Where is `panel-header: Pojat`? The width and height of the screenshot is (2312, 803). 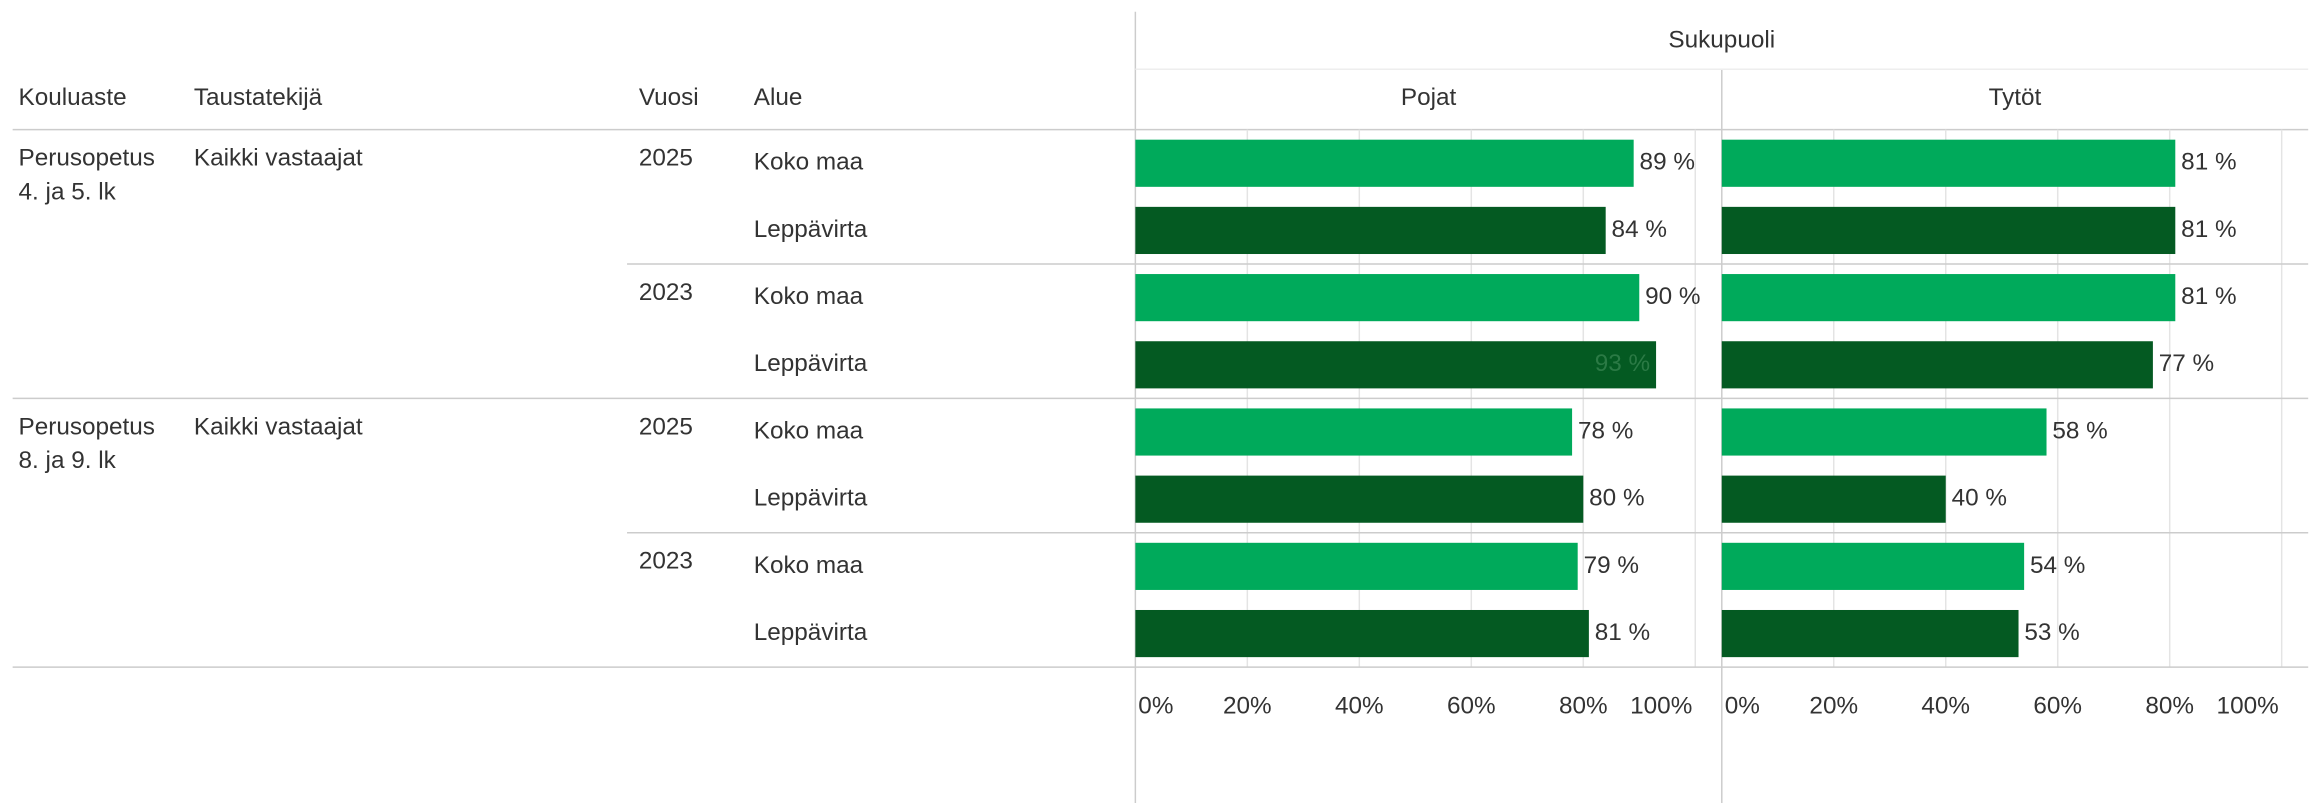
panel-header: Pojat is located at coordinates (1429, 97).